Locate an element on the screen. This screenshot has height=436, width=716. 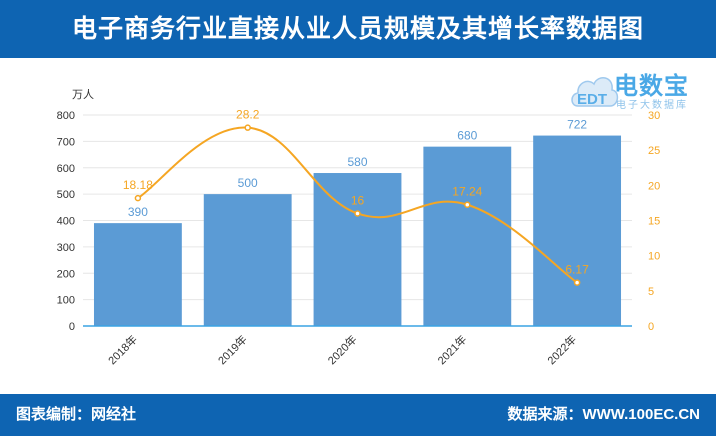
line-value-label: 18.18 is located at coordinates (138, 185).